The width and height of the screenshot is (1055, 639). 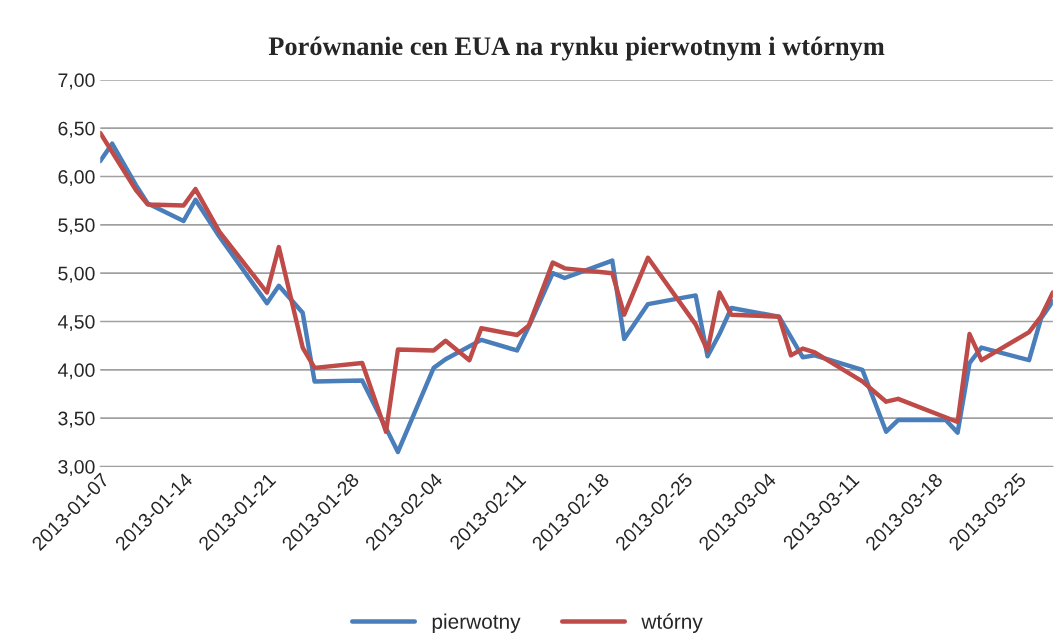 I want to click on y-tick-label: 5,50, so click(x=76, y=226).